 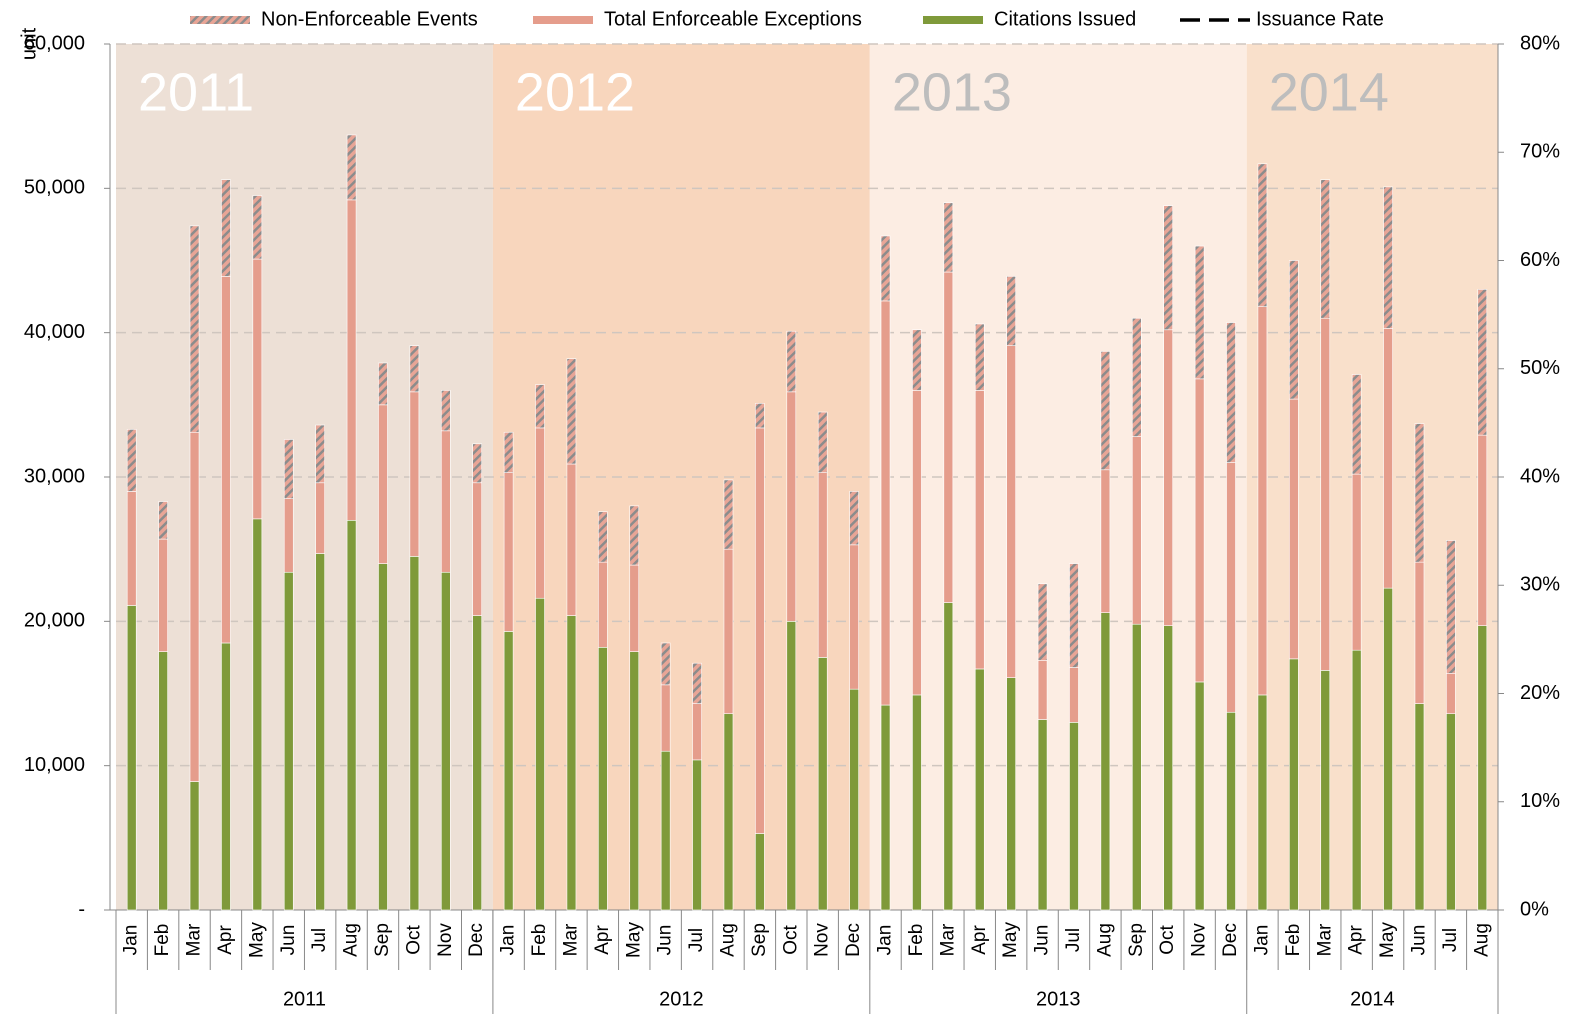 What do you see at coordinates (413, 940) in the screenshot?
I see `x-tick-label: Oct` at bounding box center [413, 940].